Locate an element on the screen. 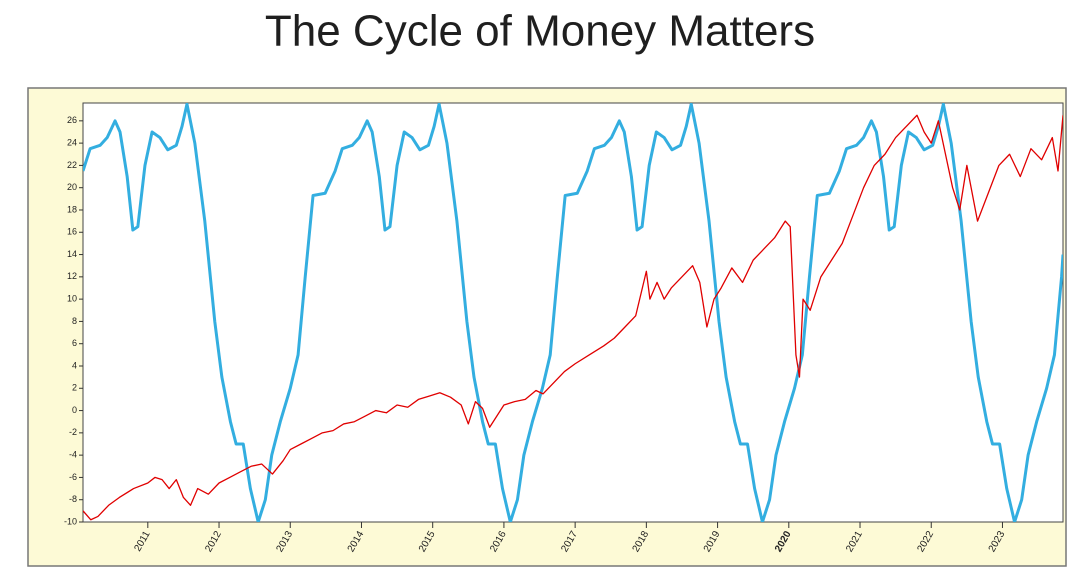  y-tick-label: 26 is located at coordinates (72, 120).